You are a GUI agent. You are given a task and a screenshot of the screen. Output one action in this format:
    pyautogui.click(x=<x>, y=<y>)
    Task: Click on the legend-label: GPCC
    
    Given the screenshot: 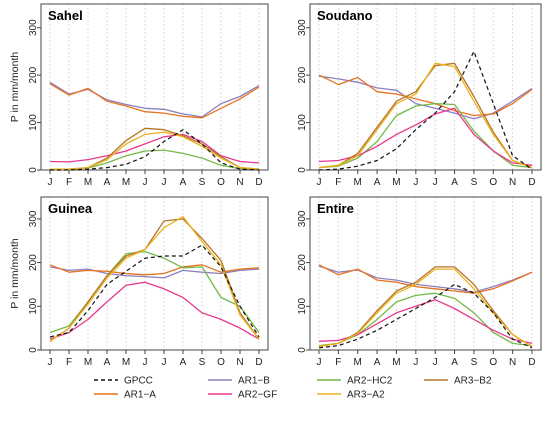 What is the action you would take?
    pyautogui.click(x=138, y=381)
    